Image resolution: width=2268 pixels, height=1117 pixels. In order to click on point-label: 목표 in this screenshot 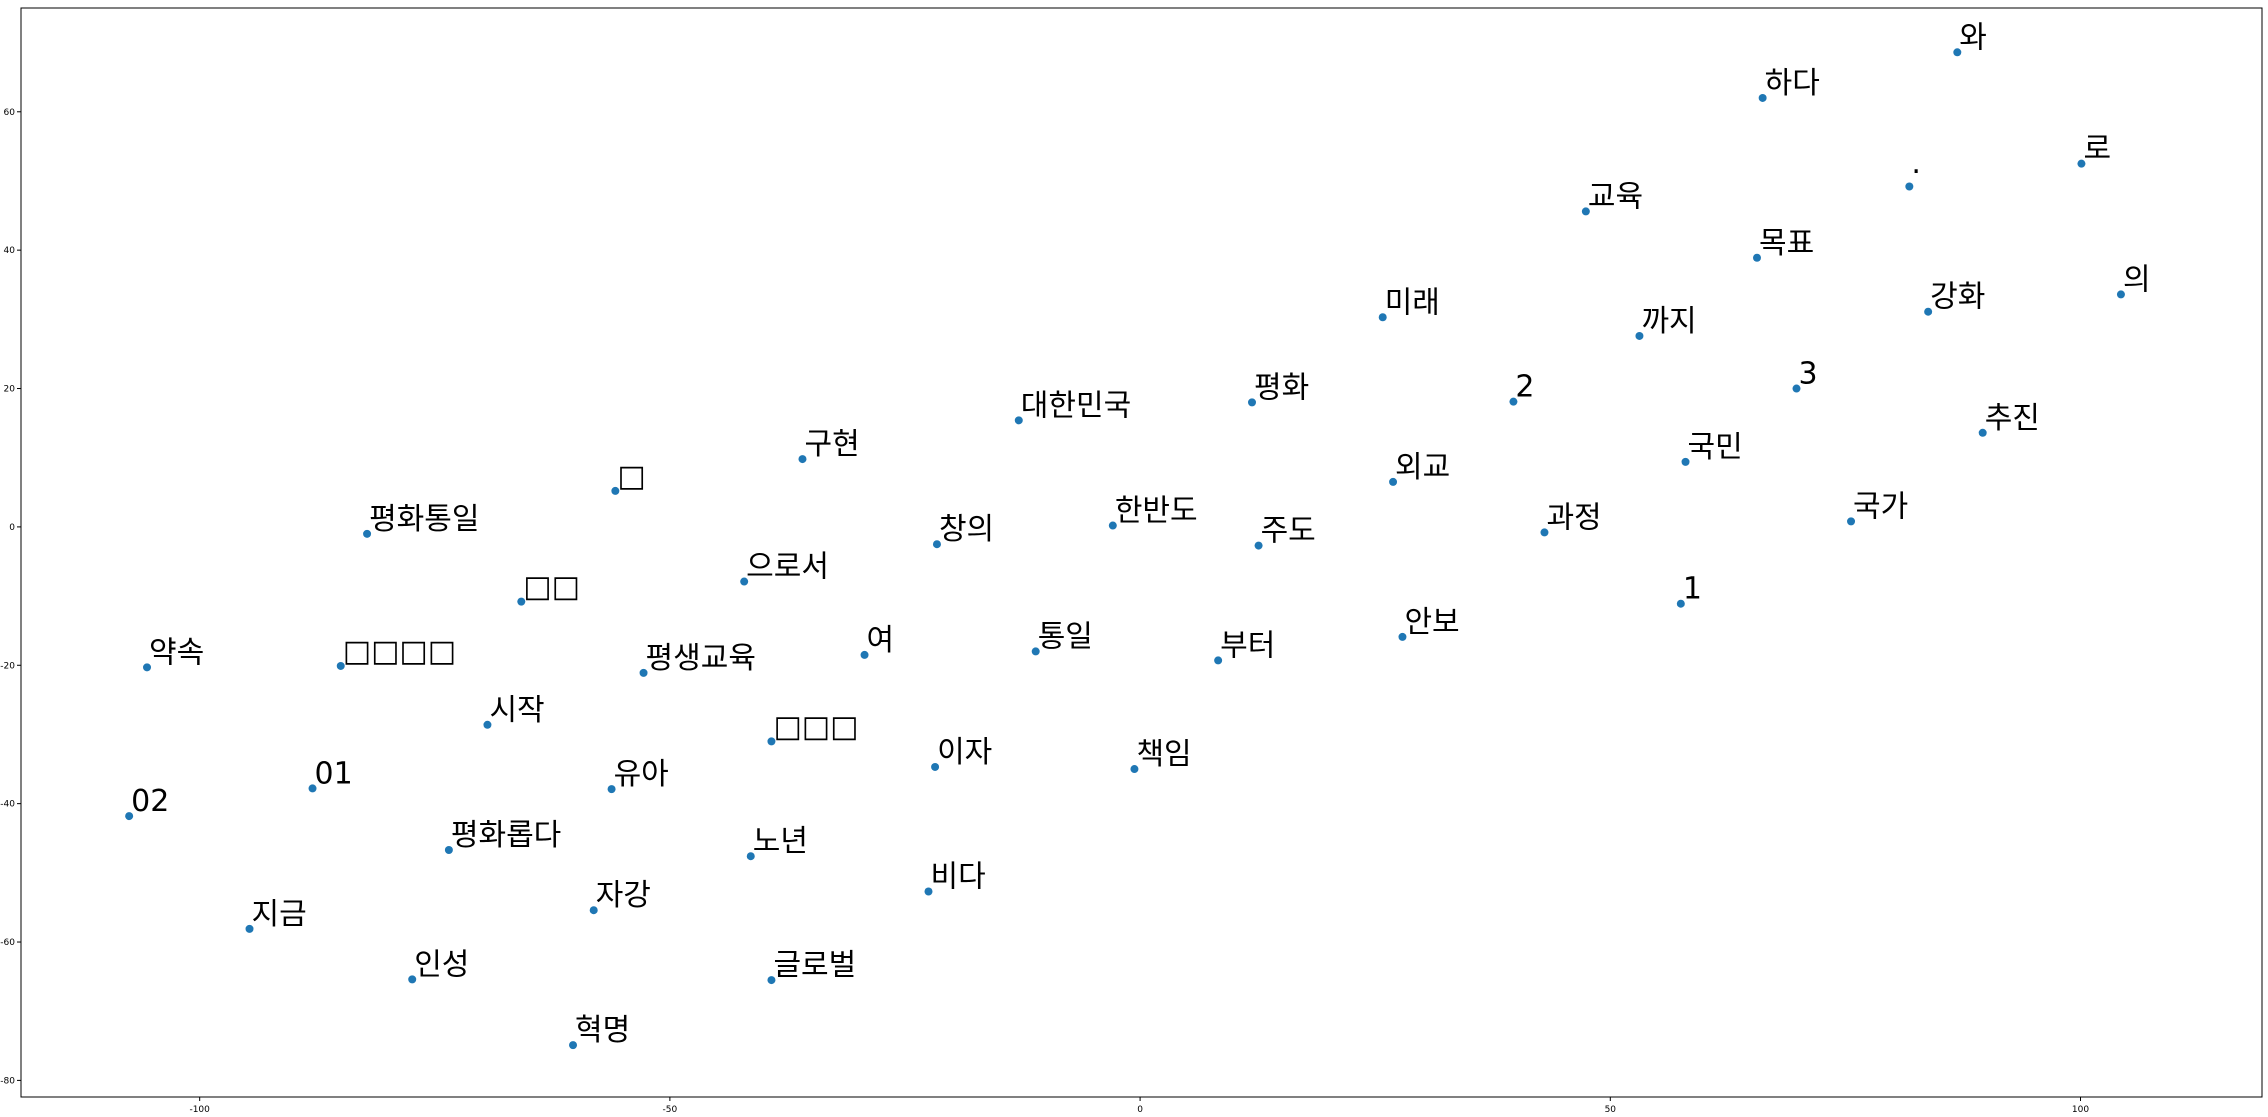, I will do `click(1786, 243)`.